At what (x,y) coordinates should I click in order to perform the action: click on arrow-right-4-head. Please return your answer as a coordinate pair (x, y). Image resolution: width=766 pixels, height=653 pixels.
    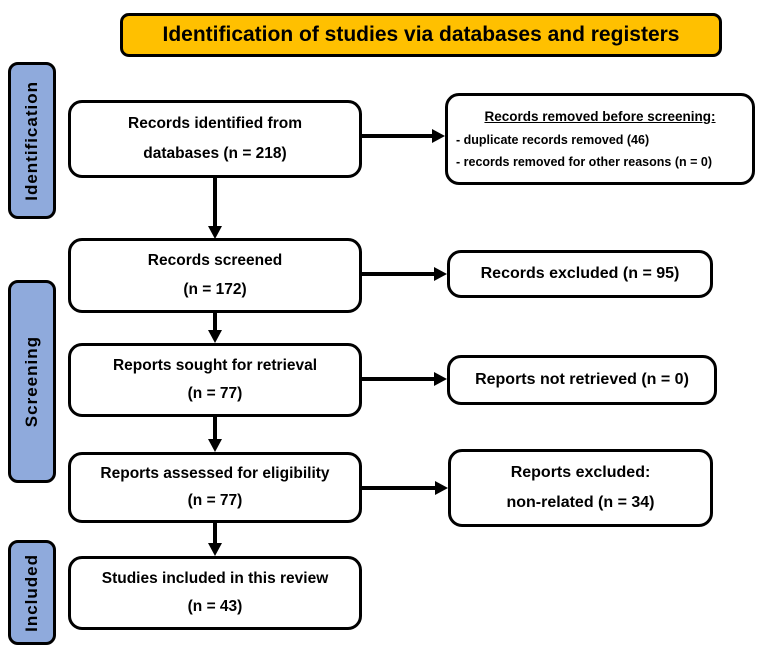
    Looking at the image, I should click on (441, 488).